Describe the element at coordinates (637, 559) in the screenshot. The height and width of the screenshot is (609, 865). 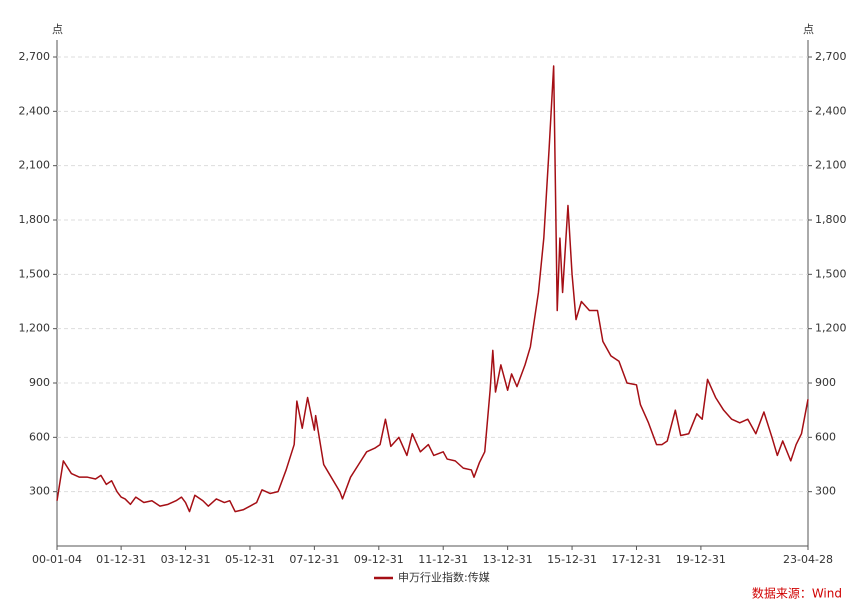
I see `x-tick-label: 17-12-31` at that location.